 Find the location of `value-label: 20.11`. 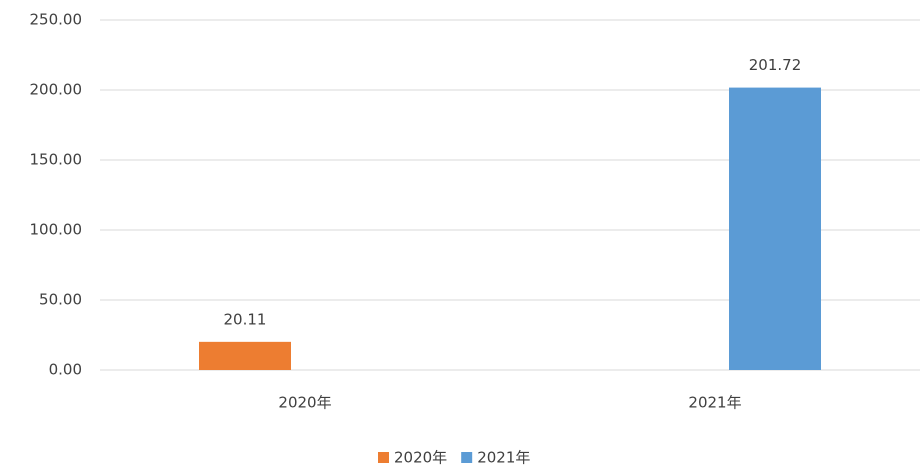

value-label: 20.11 is located at coordinates (245, 319).